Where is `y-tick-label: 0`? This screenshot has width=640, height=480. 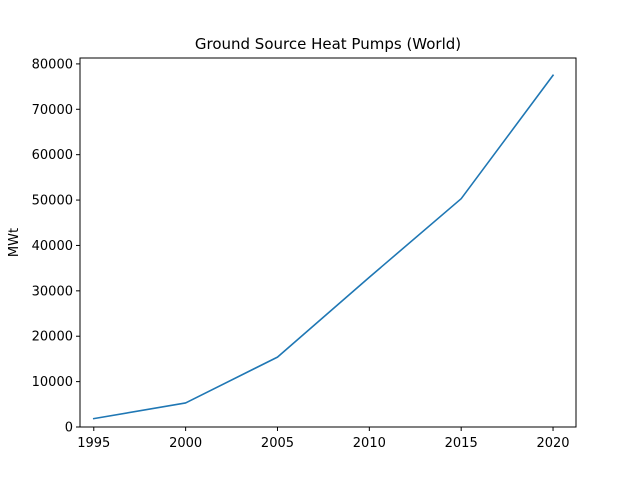
y-tick-label: 0 is located at coordinates (69, 428).